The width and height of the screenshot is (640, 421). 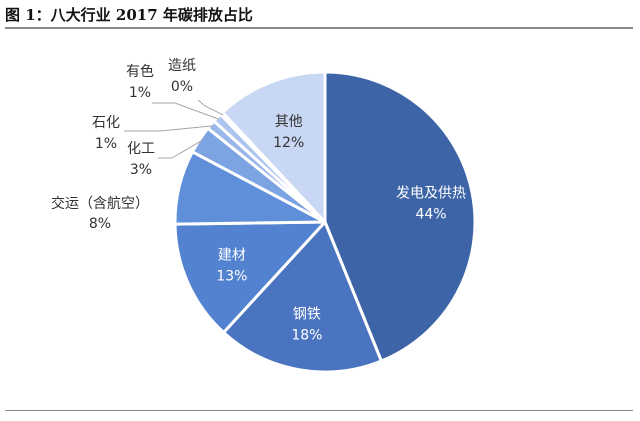 What do you see at coordinates (307, 314) in the screenshot?
I see `slice-label-2: 钢铁` at bounding box center [307, 314].